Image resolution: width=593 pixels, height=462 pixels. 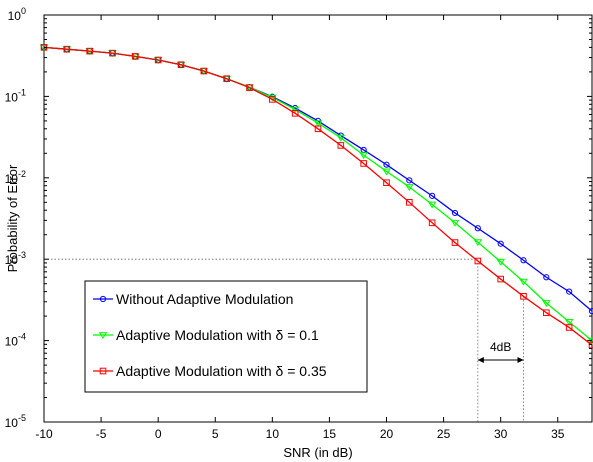 What do you see at coordinates (500, 347) in the screenshot?
I see `annotation-label: 4dB` at bounding box center [500, 347].